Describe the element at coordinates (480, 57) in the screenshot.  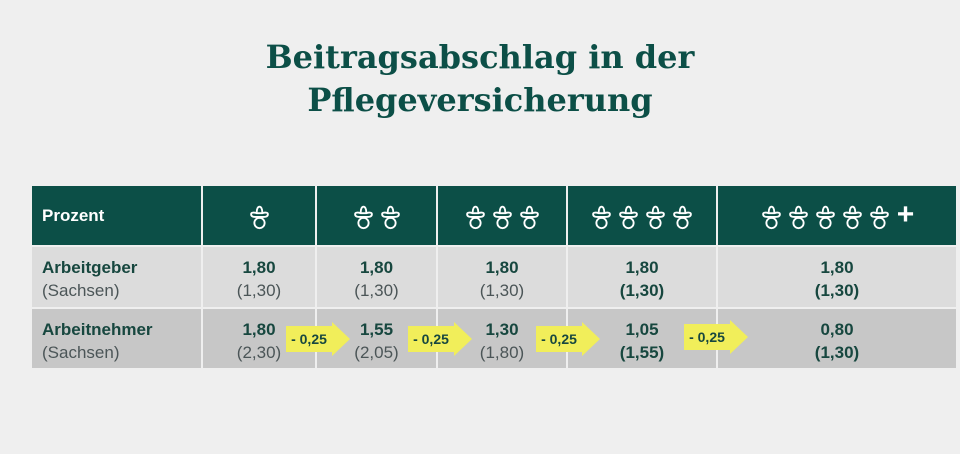
I see `title-line-1: Beitragsabschlag in der` at that location.